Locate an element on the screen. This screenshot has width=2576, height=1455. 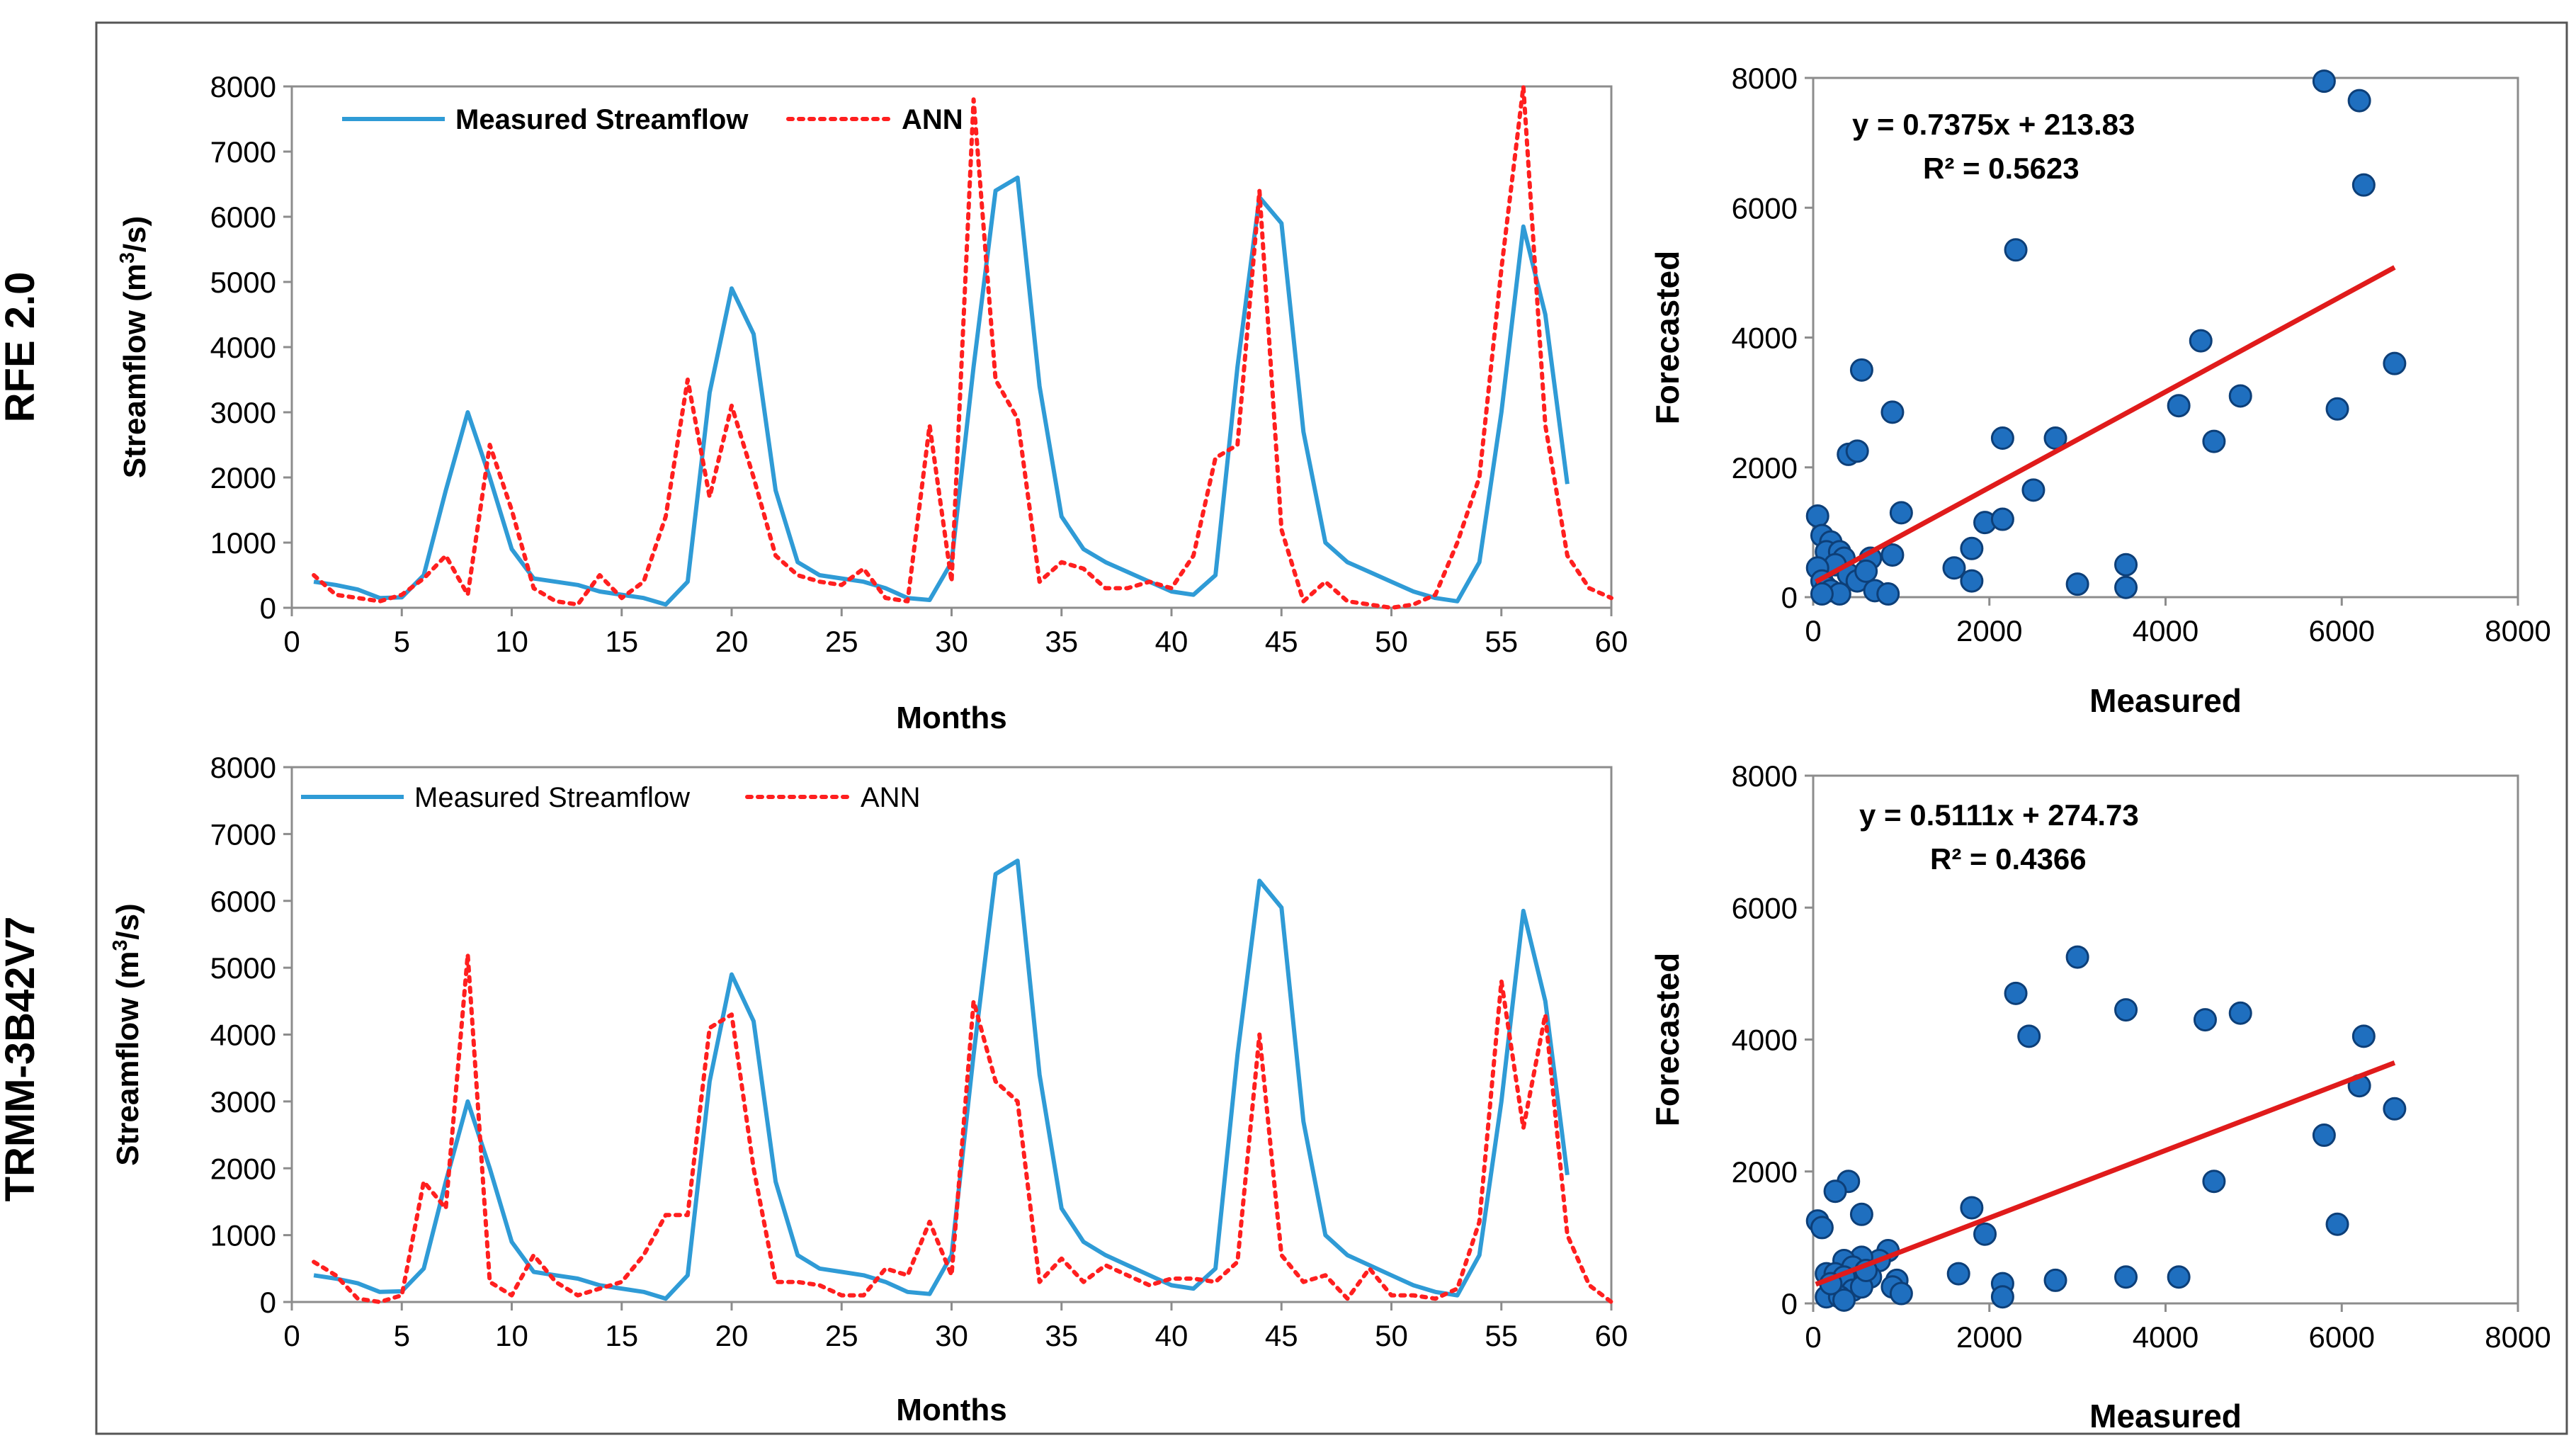
ann-line is located at coordinates (962, 1128).